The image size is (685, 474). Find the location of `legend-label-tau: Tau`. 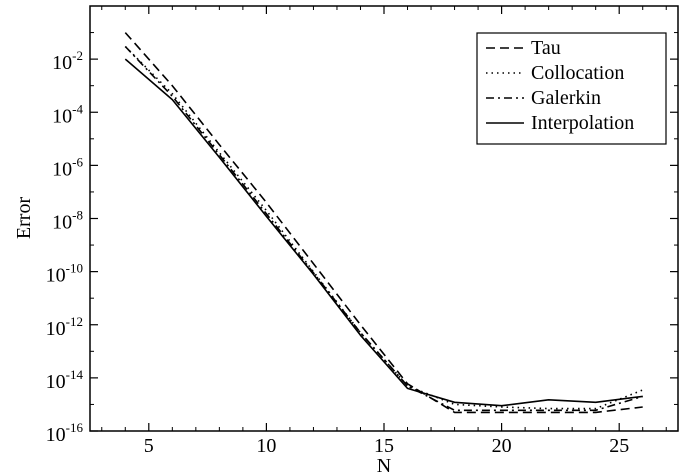

legend-label-tau: Tau is located at coordinates (546, 48).